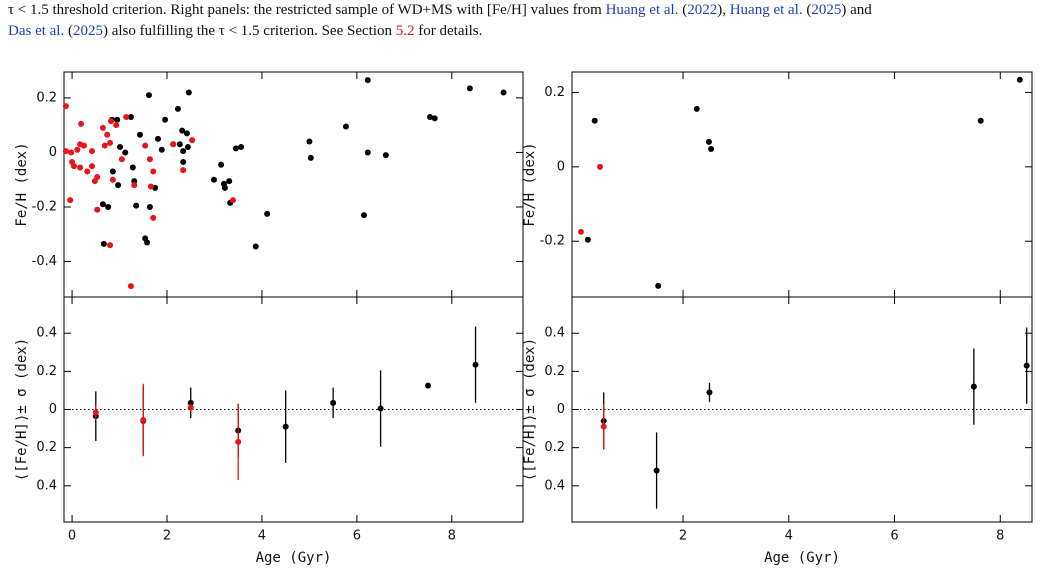 This screenshot has width=1056, height=577. What do you see at coordinates (448, 31) in the screenshot?
I see `caption-text: for details.` at bounding box center [448, 31].